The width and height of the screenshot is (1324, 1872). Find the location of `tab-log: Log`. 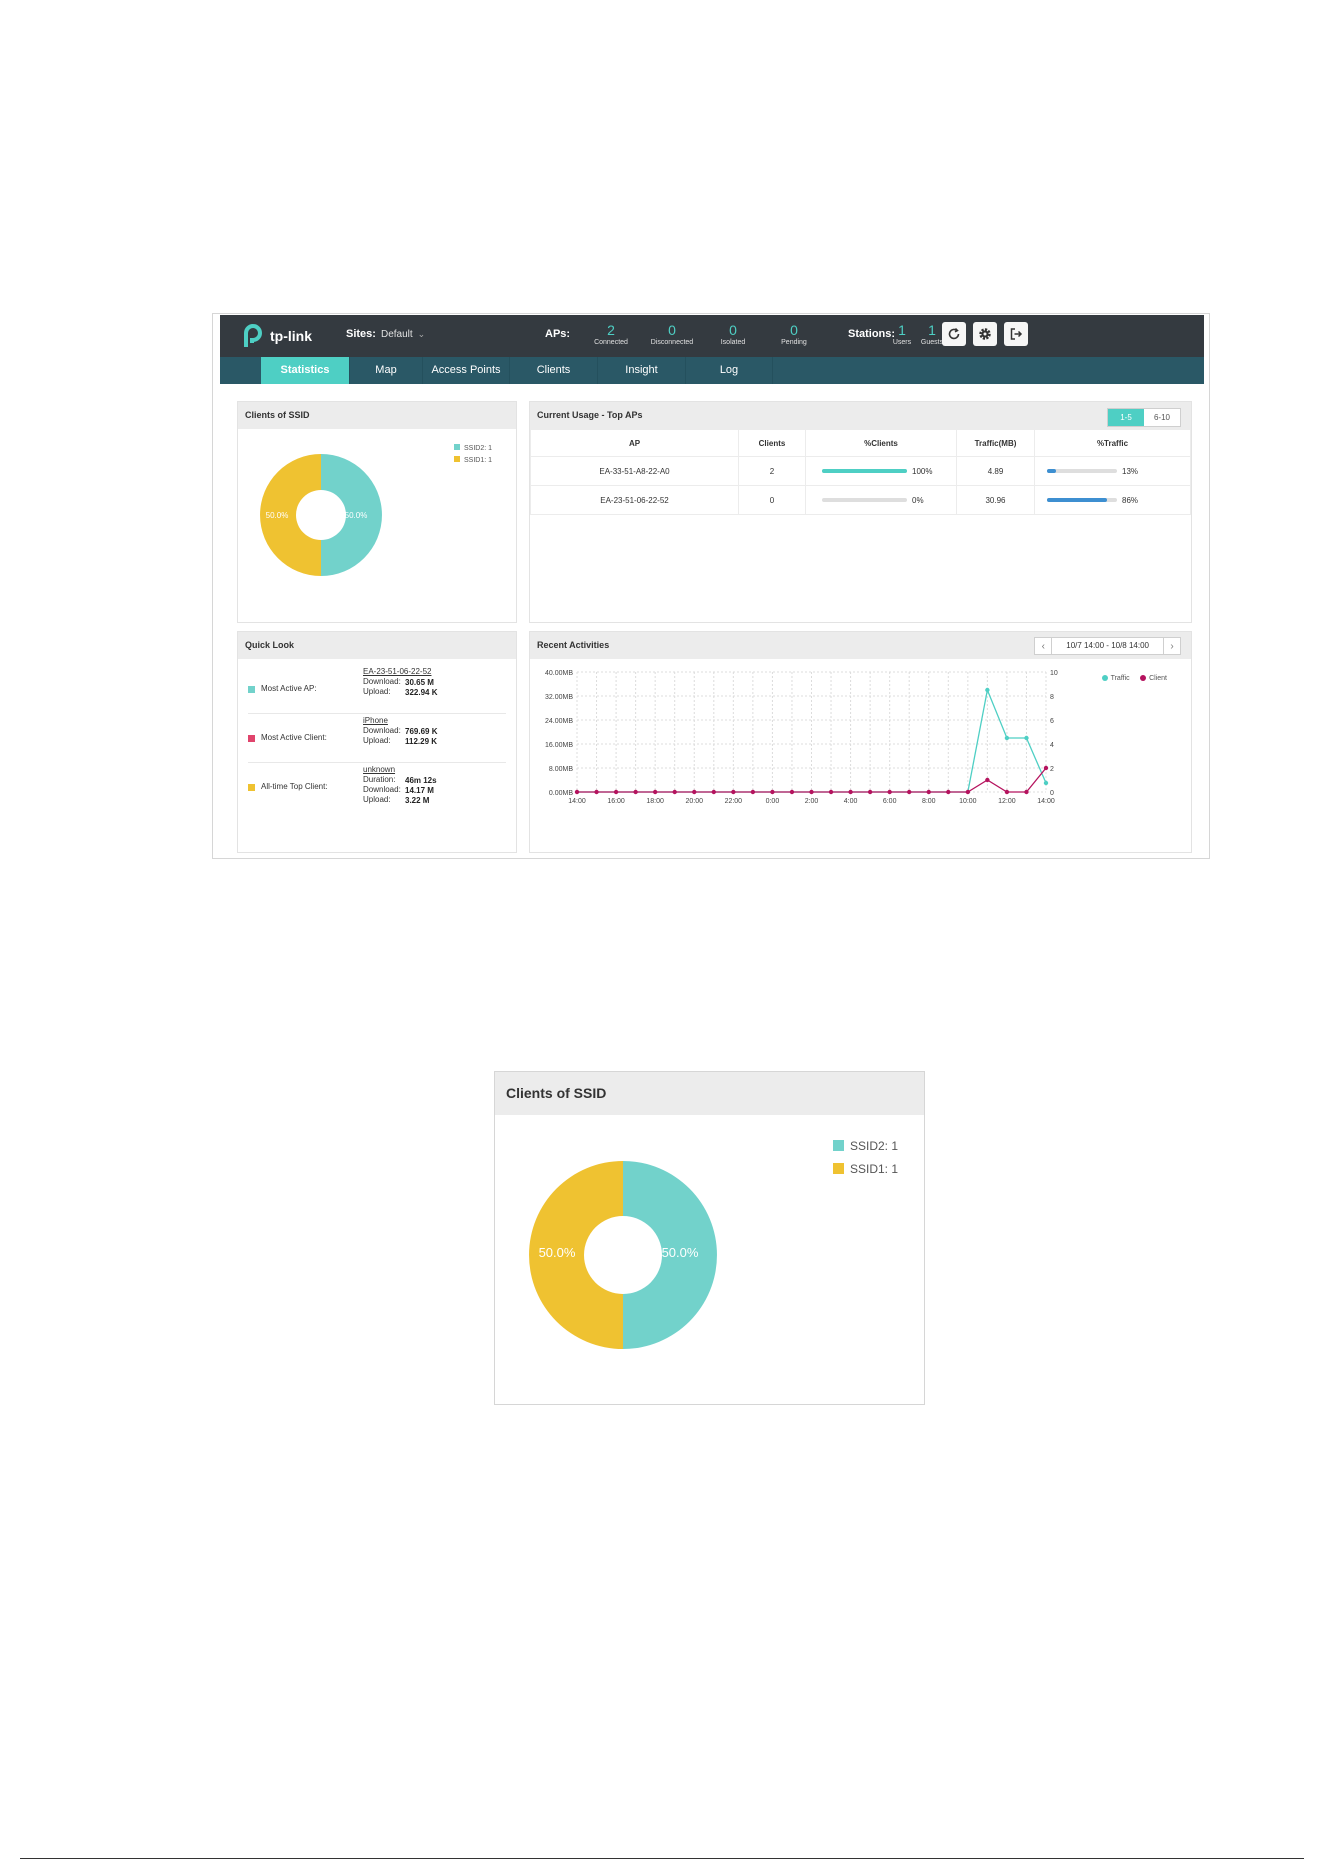

tab-log: Log is located at coordinates (729, 370).